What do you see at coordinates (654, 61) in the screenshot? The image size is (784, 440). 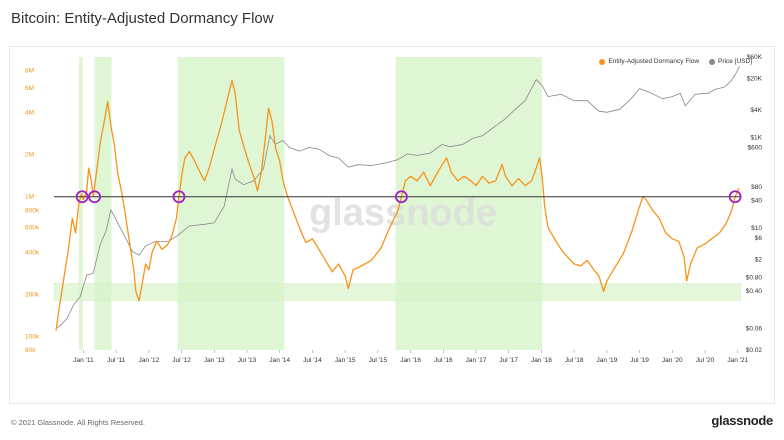 I see `legend-label-flow: Entity-Adjusted Dormancy Flow` at bounding box center [654, 61].